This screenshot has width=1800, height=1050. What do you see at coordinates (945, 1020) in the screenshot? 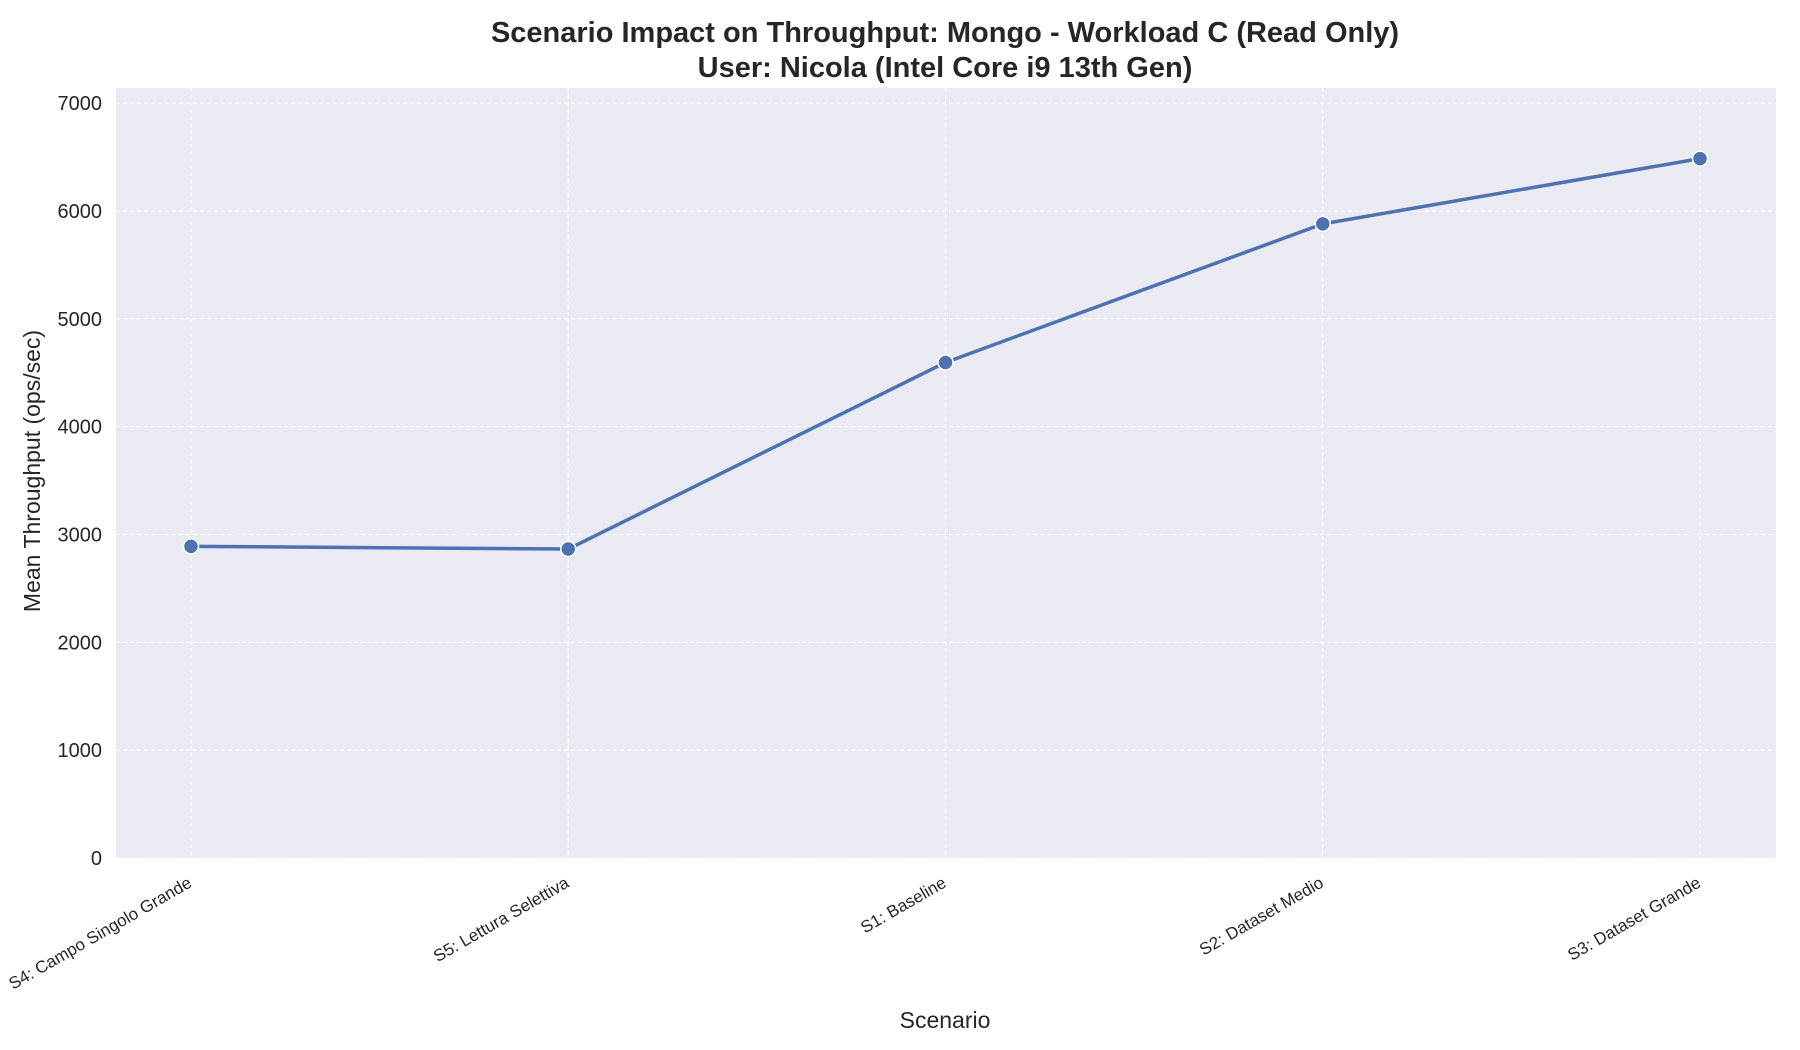
I see `x-axis-label: Scenario` at bounding box center [945, 1020].